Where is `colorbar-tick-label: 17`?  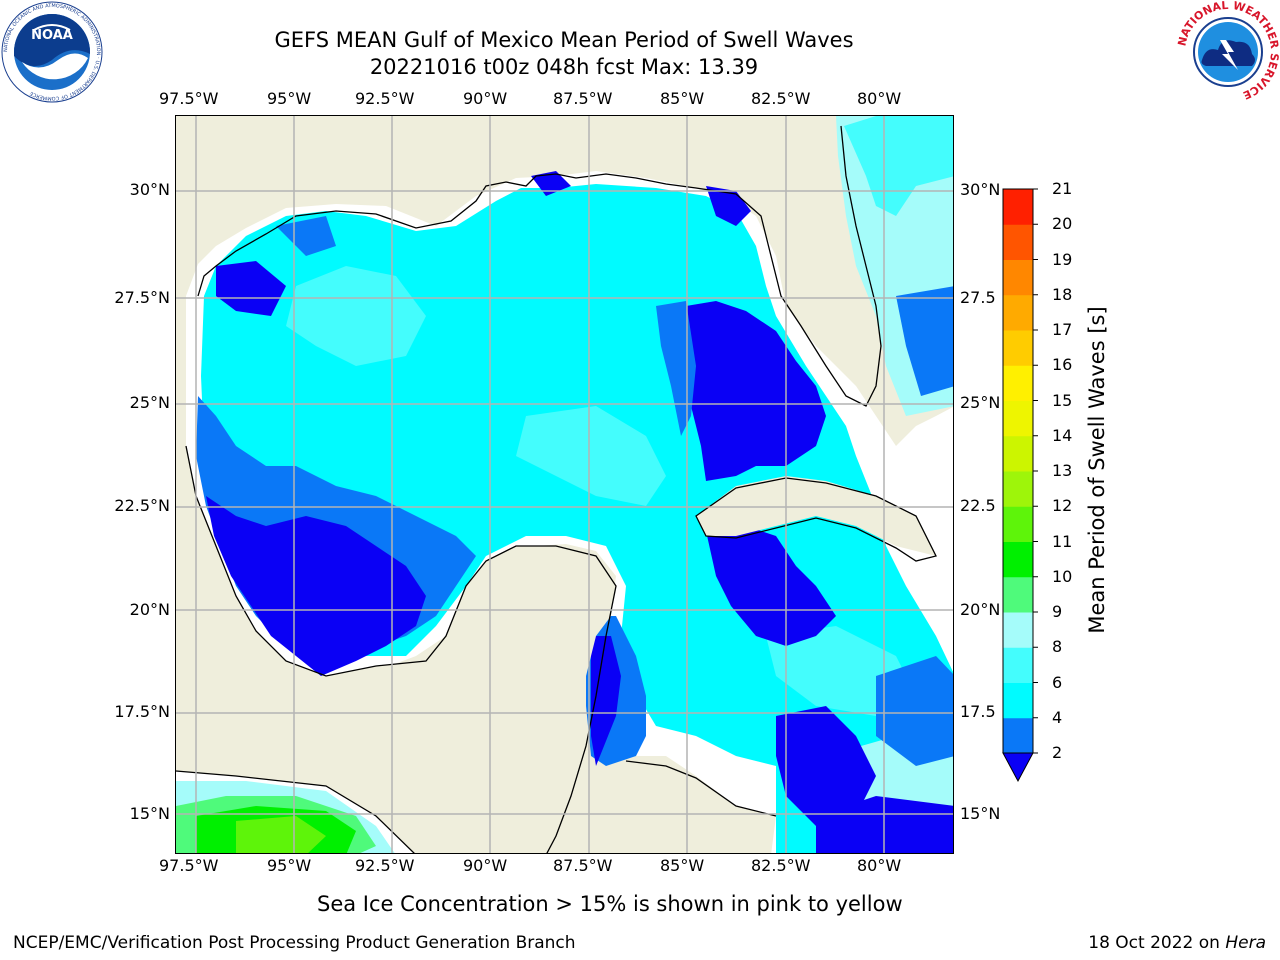 colorbar-tick-label: 17 is located at coordinates (1062, 329).